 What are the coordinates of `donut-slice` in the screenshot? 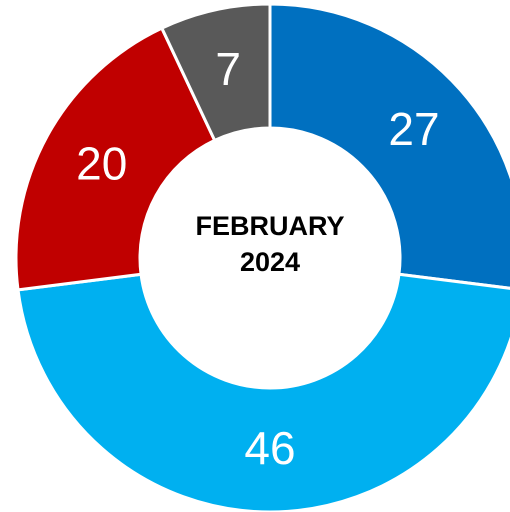 It's located at (215, 72).